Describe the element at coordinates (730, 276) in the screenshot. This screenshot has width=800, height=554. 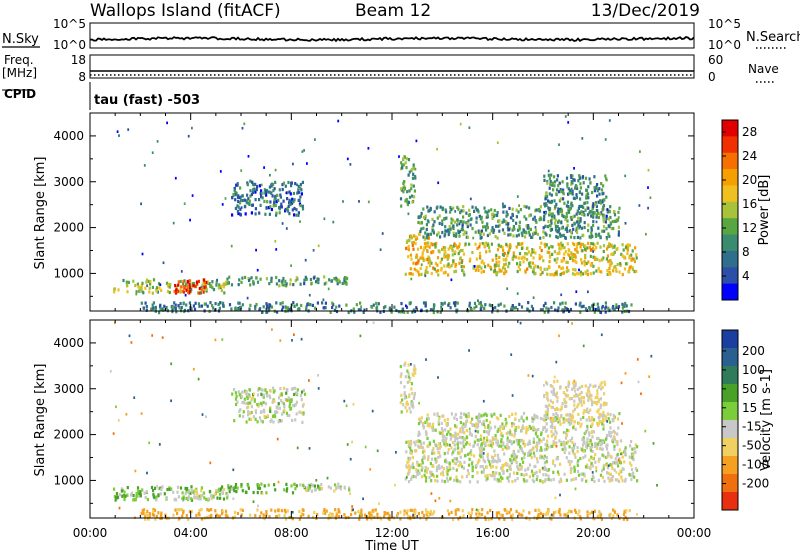
I see `colorbar-cell` at that location.